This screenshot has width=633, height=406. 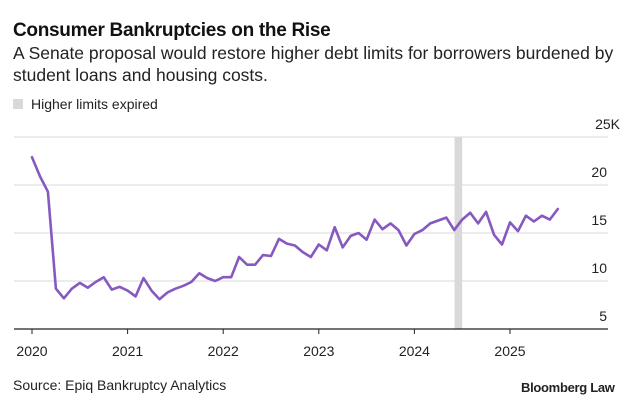 What do you see at coordinates (172, 30) in the screenshot?
I see `chart-title: Consumer Bankruptcies on the Rise` at bounding box center [172, 30].